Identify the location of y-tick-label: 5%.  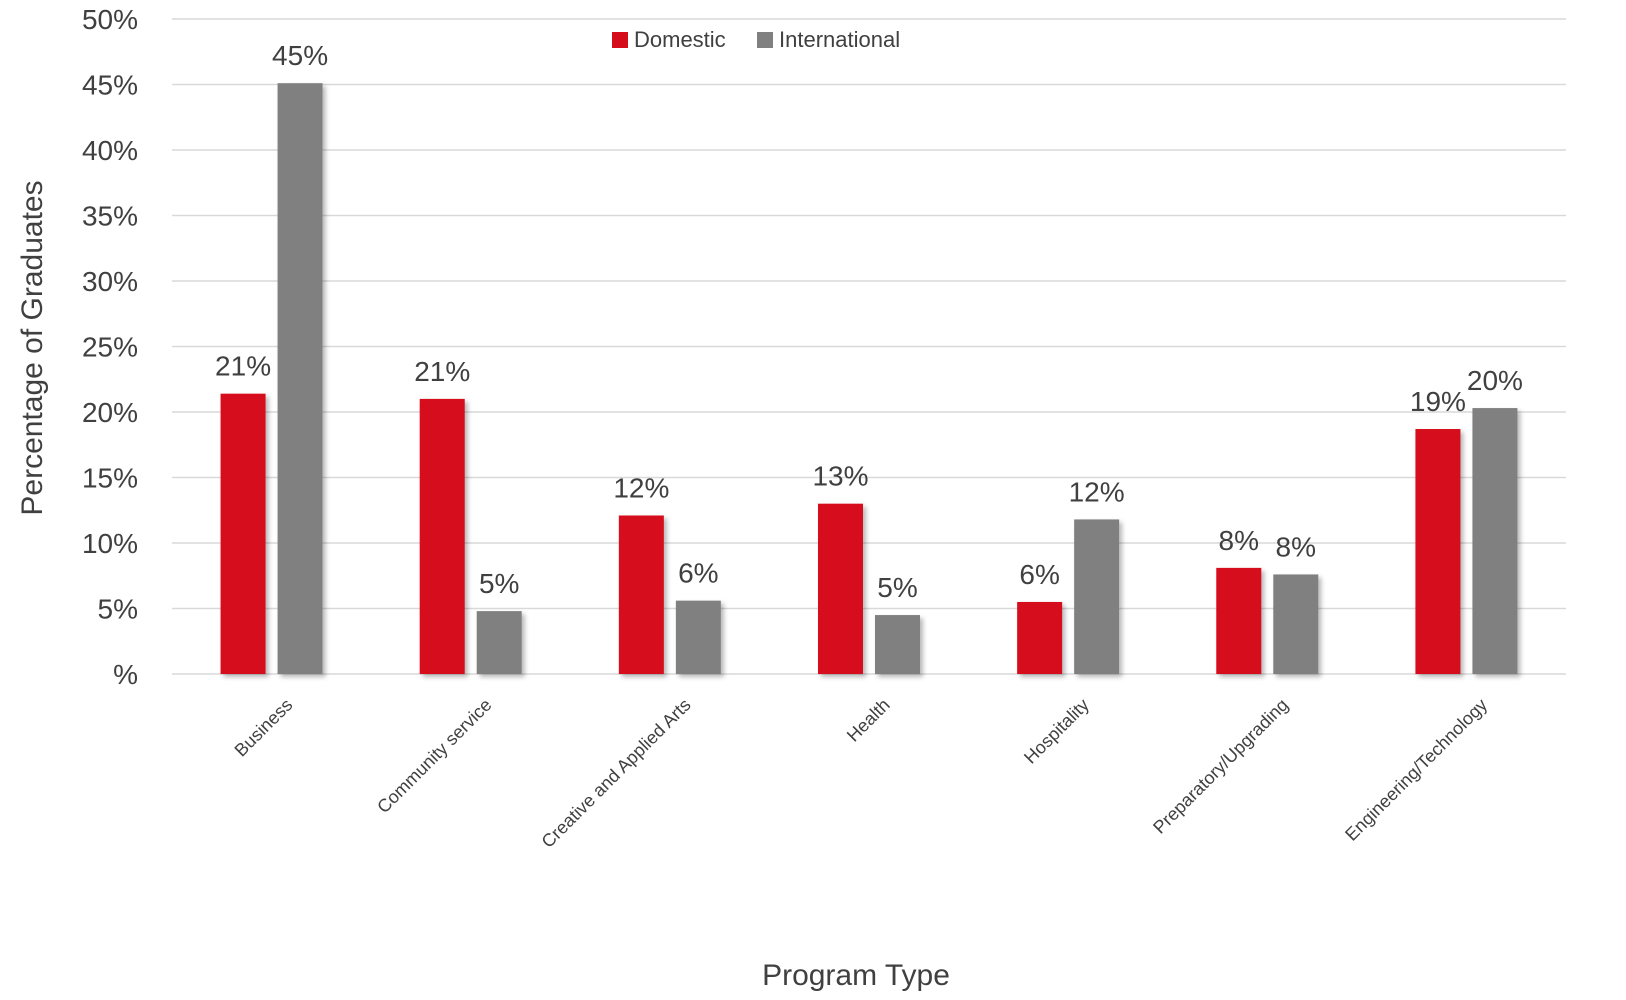
(118, 609).